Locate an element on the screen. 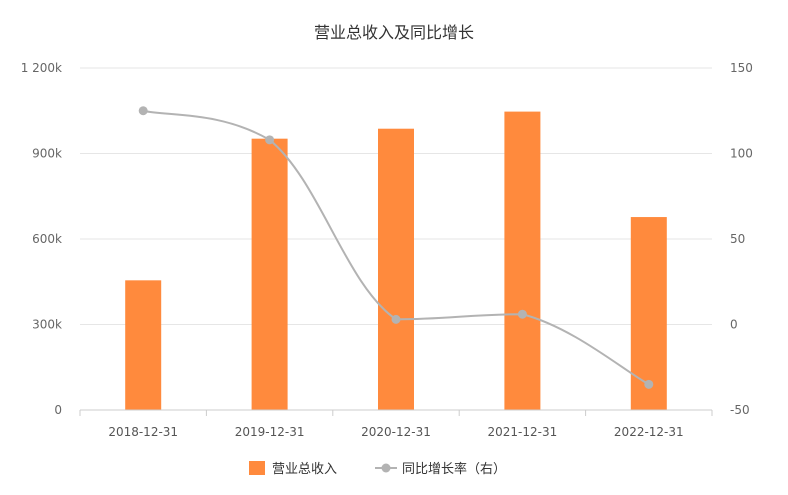 This screenshot has width=788, height=495. y-right-tick-label: 100 is located at coordinates (741, 154).